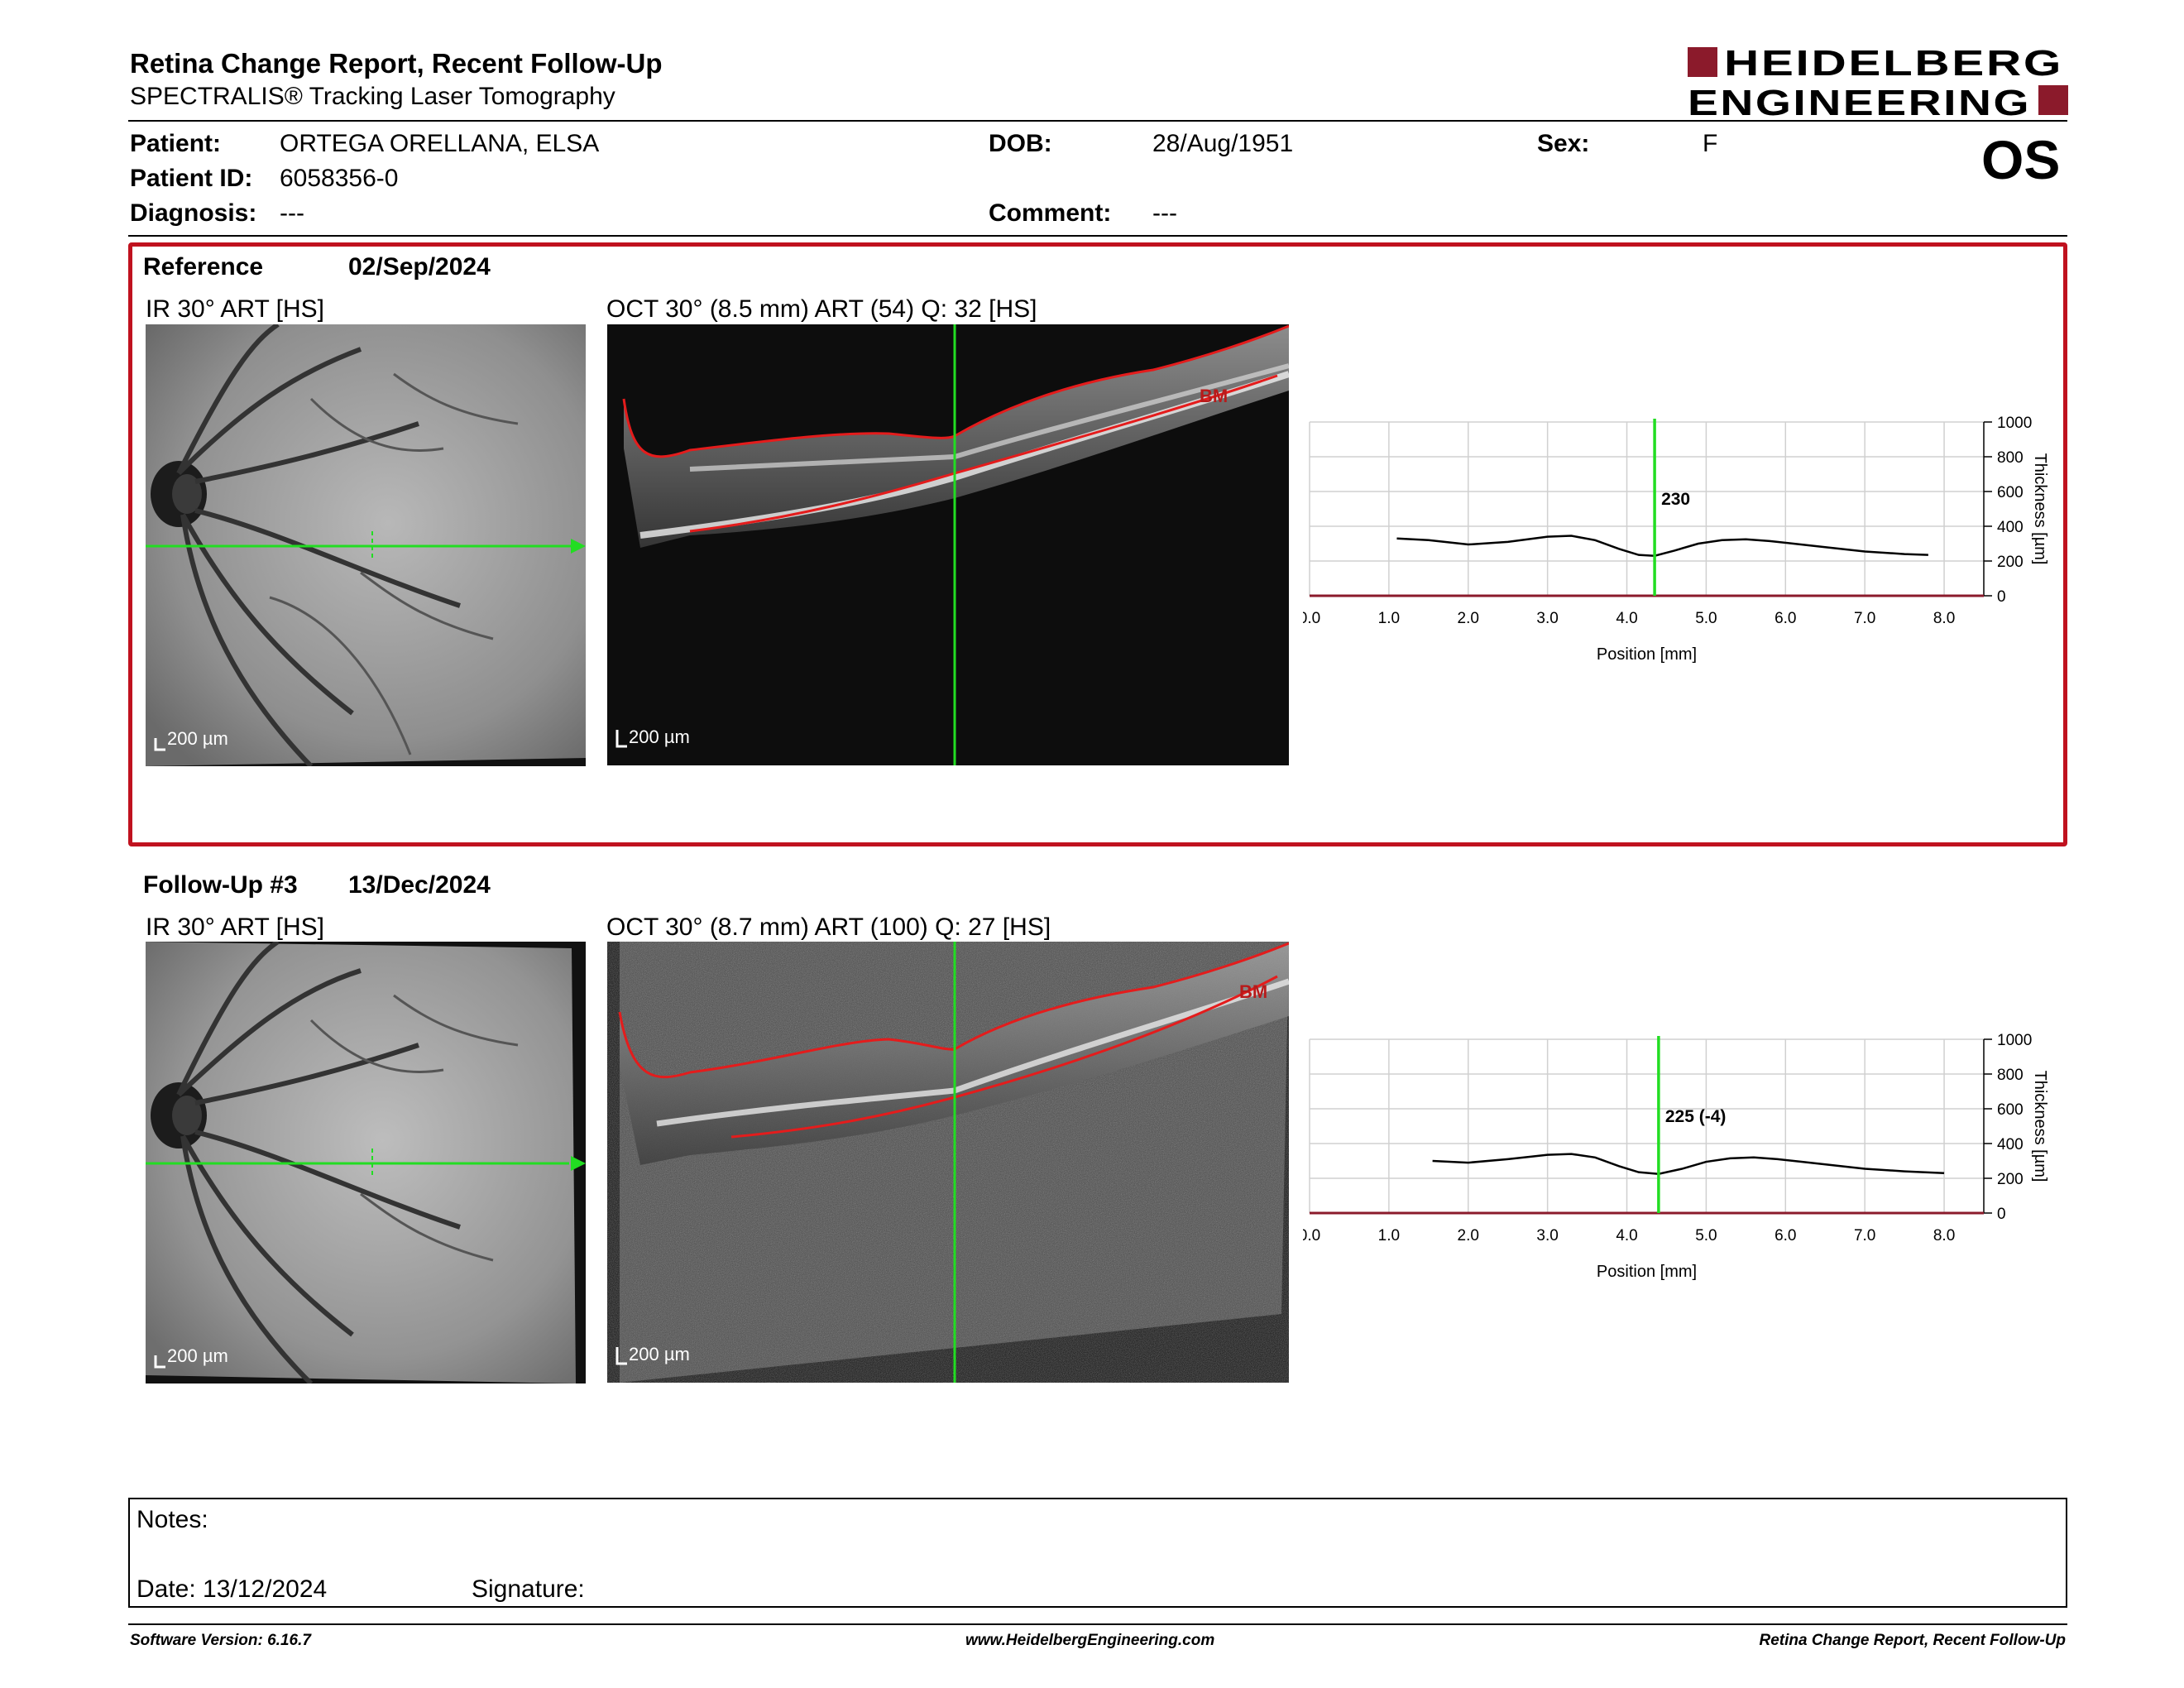 This screenshot has height=1688, width=2184. I want to click on cursor-value-label: 230, so click(1675, 499).